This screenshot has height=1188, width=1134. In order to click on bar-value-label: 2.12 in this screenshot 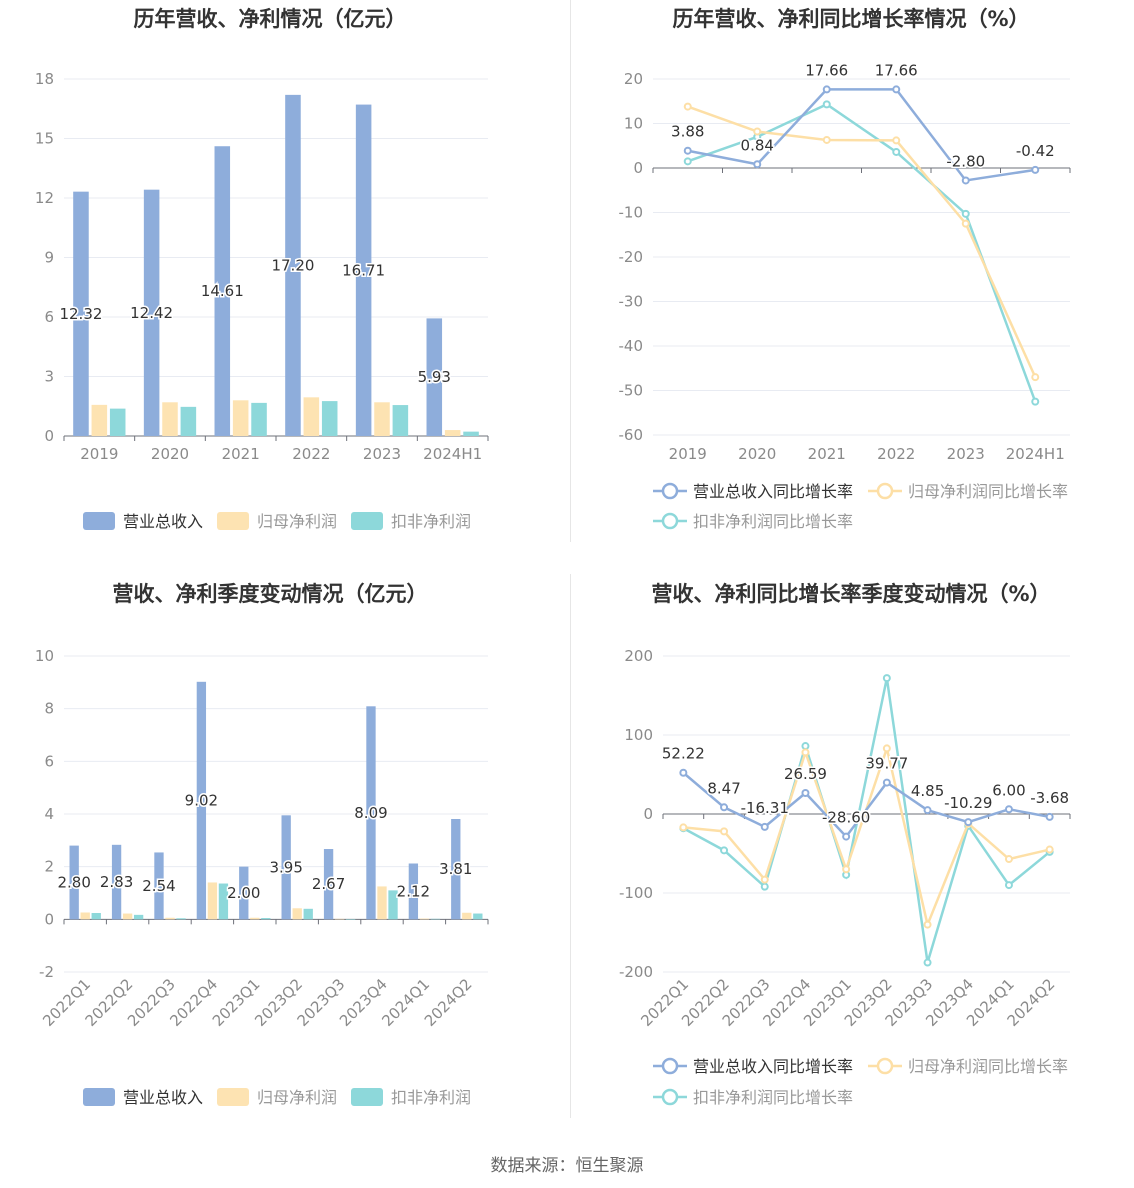, I will do `click(413, 891)`.